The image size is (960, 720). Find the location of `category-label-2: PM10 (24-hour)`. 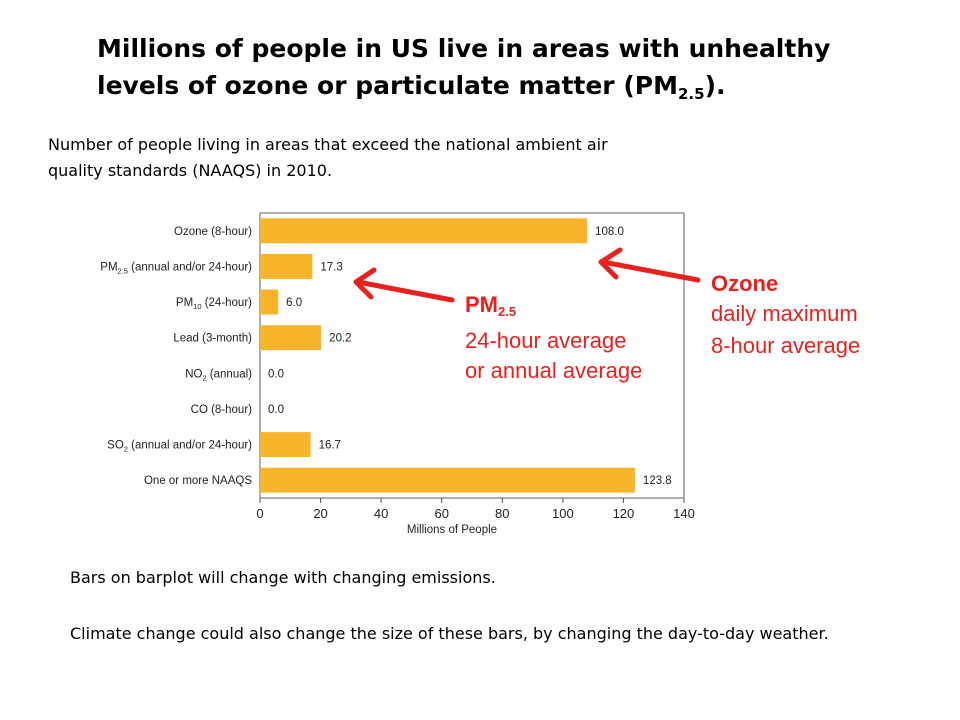

category-label-2: PM10 (24-hour) is located at coordinates (214, 304).